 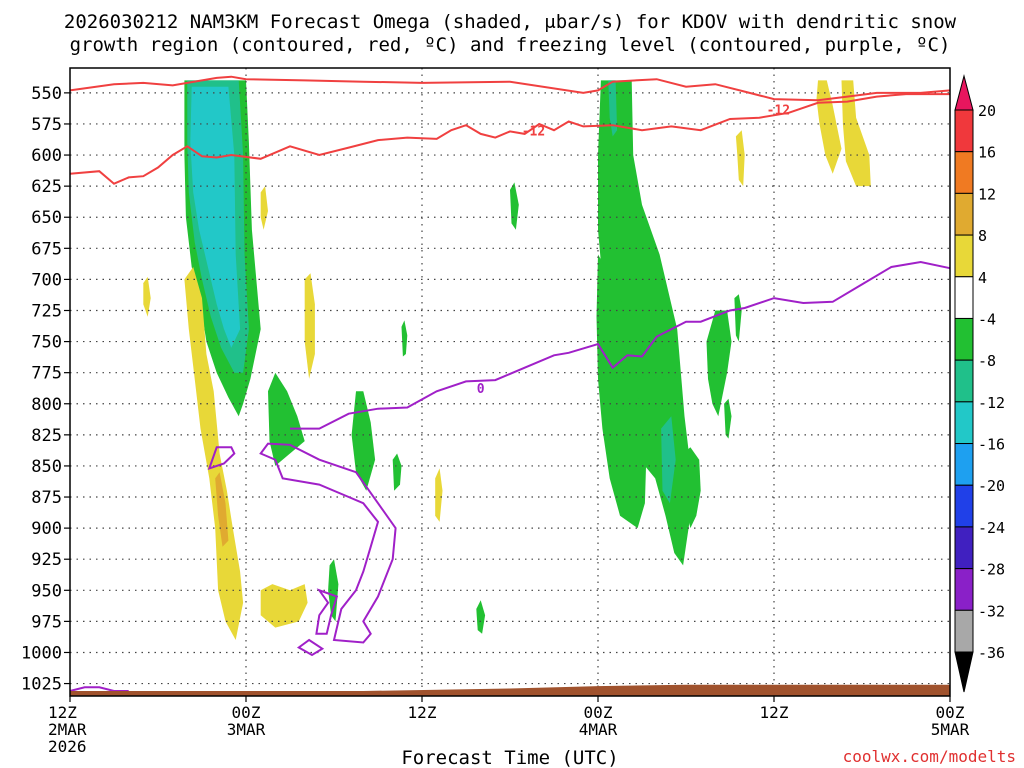 What do you see at coordinates (991, 528) in the screenshot?
I see `colorbar-label: -24` at bounding box center [991, 528].